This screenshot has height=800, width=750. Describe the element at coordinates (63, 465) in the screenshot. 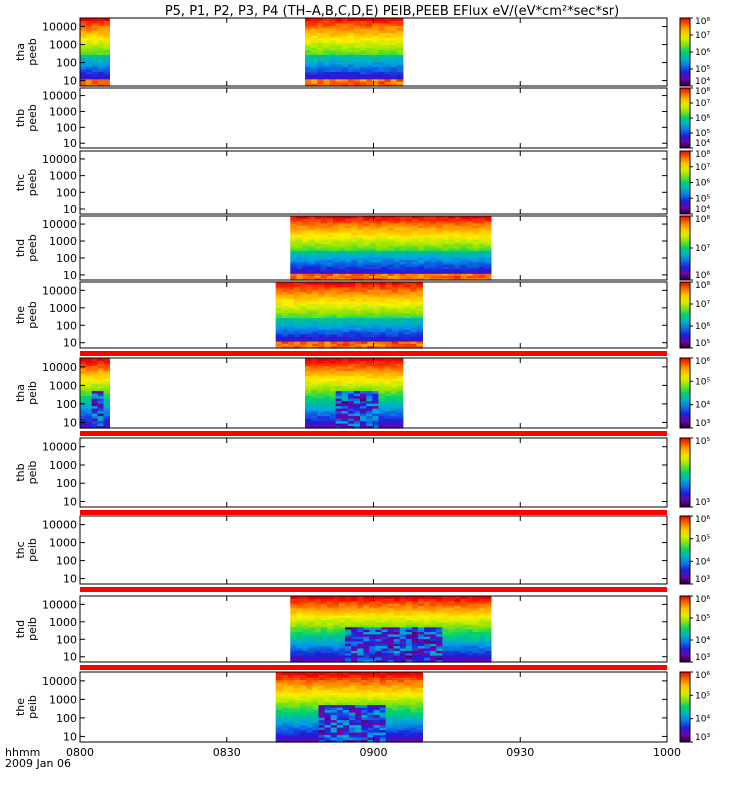

I see `y-tick-label: 1000` at that location.